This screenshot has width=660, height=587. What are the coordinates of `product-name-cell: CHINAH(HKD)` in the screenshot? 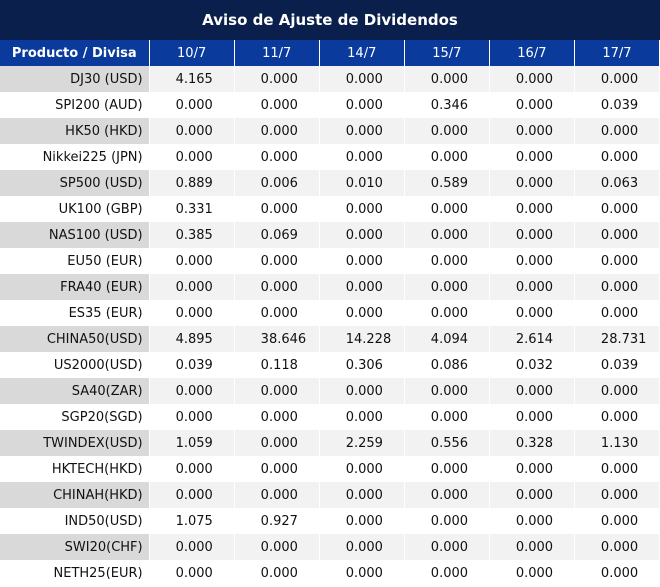 It's located at (75, 495).